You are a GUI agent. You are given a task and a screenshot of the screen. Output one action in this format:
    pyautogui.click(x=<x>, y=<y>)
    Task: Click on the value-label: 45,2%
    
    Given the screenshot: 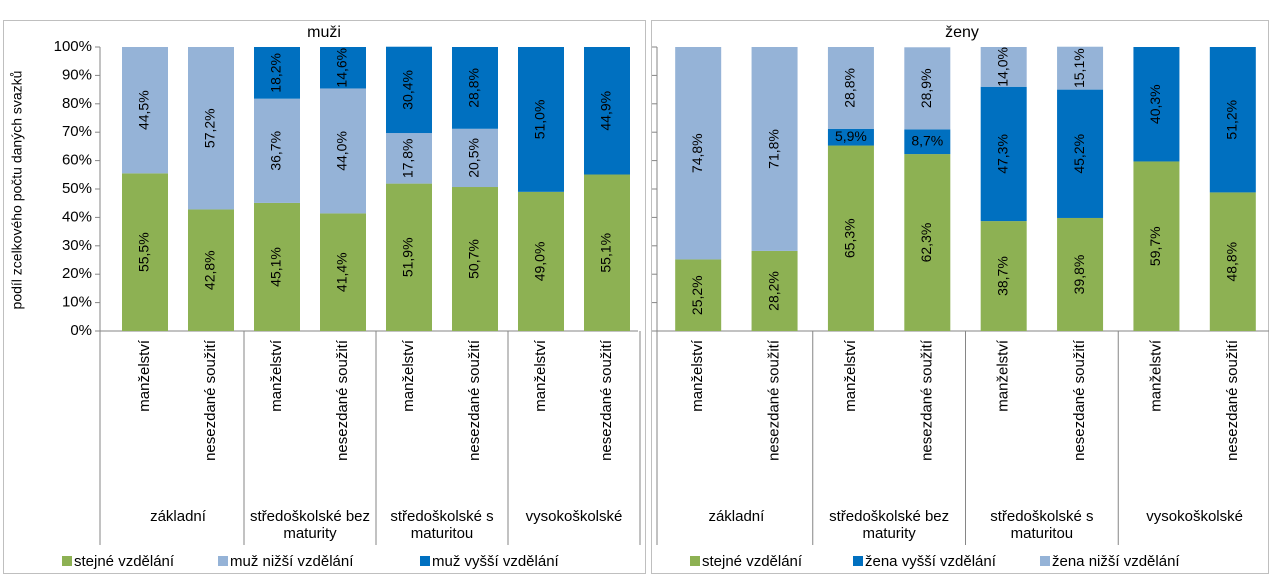 What is the action you would take?
    pyautogui.click(x=1079, y=154)
    